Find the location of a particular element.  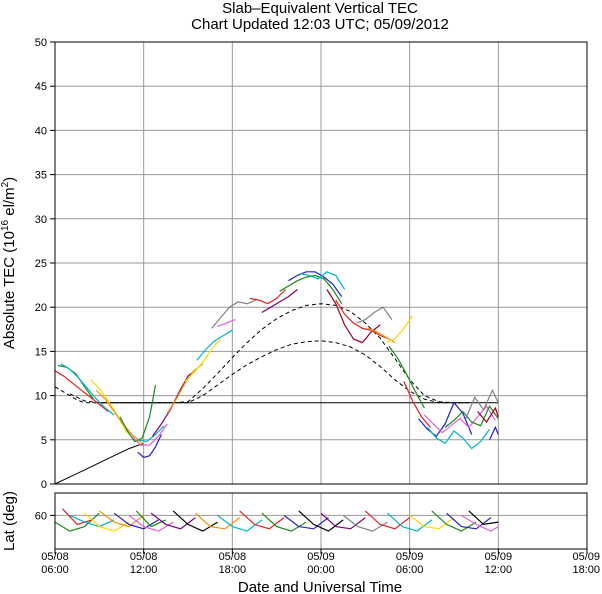

y-tick-label: 35 is located at coordinates (41, 176).